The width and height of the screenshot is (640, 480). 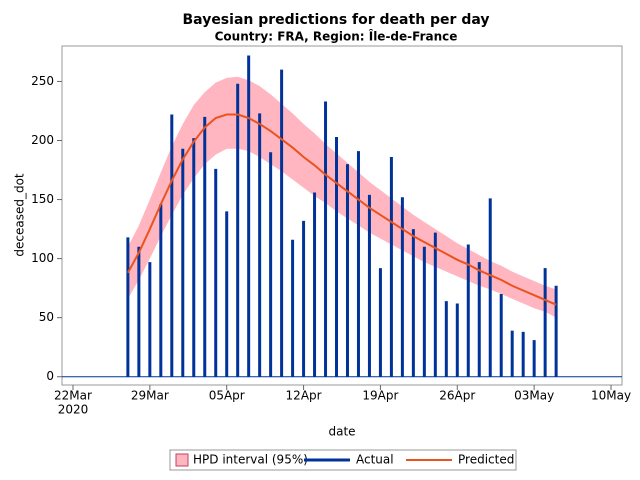 I want to click on x-tick-label: 10May, so click(x=611, y=396).